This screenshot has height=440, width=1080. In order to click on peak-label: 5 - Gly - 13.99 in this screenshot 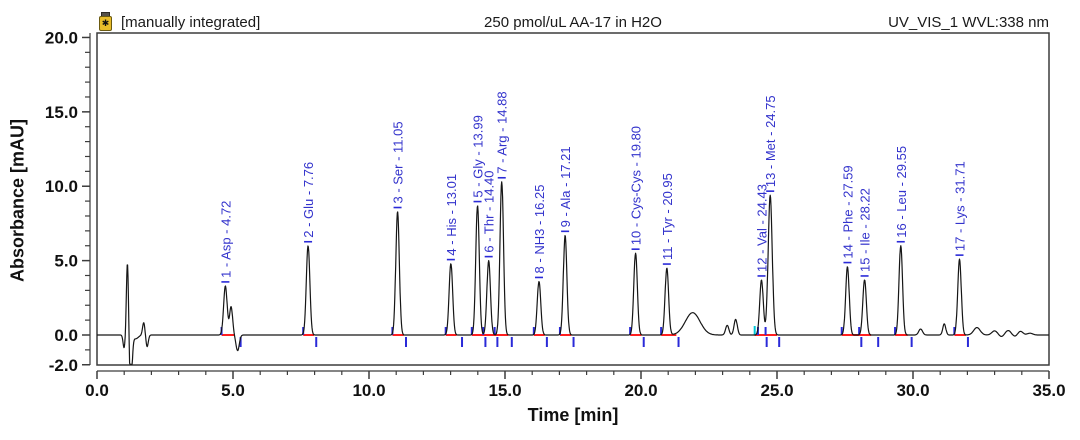, I will do `click(478, 156)`.